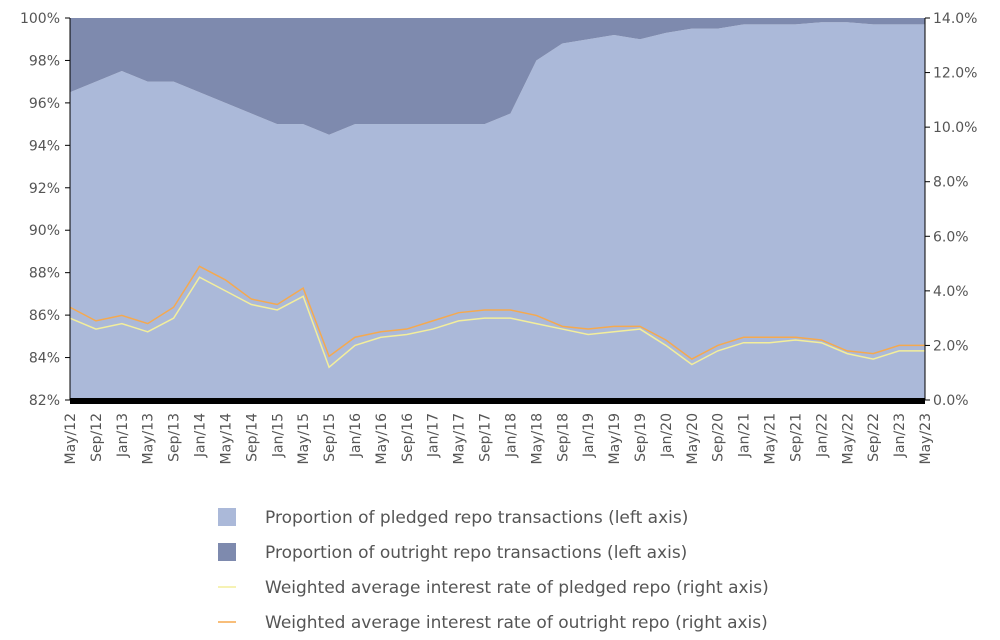 The height and width of the screenshot is (640, 1000). What do you see at coordinates (955, 128) in the screenshot?
I see `y2-tick-label: 10.0%` at bounding box center [955, 128].